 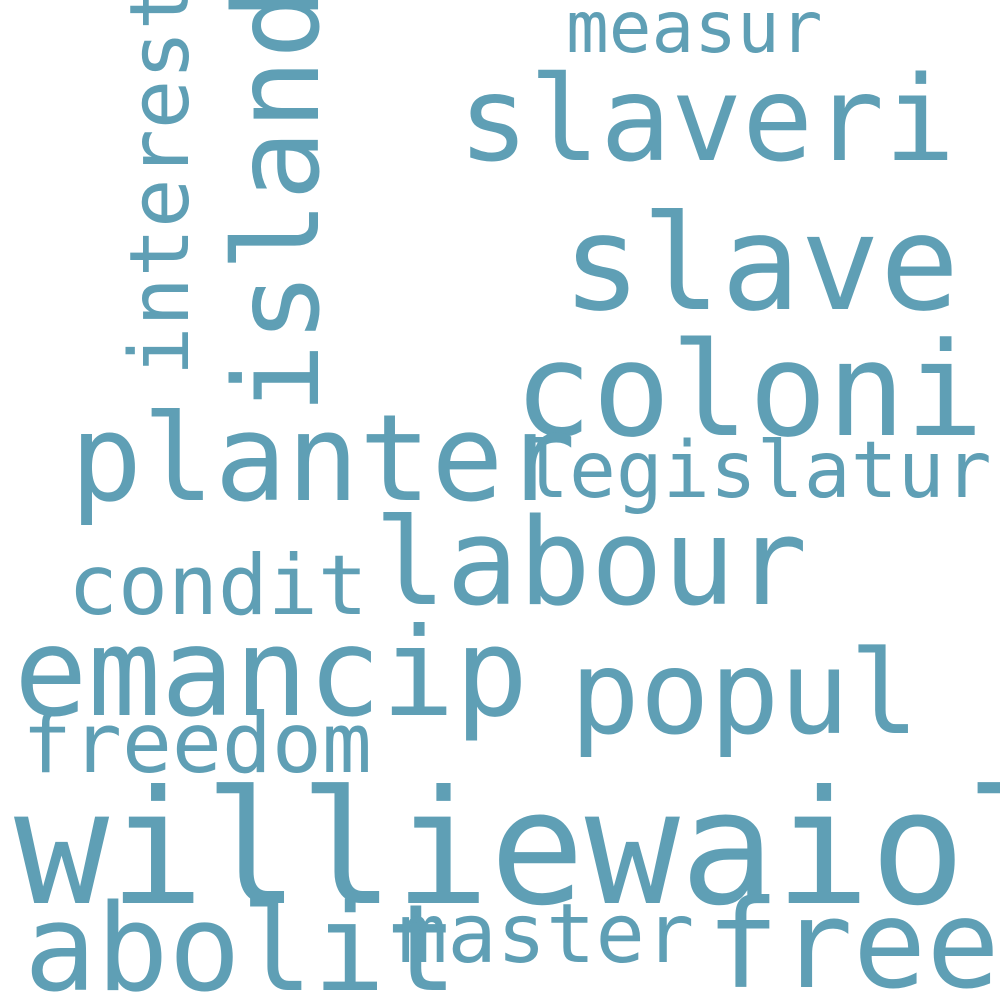 I want to click on word-emancip: emancip, so click(x=271, y=673).